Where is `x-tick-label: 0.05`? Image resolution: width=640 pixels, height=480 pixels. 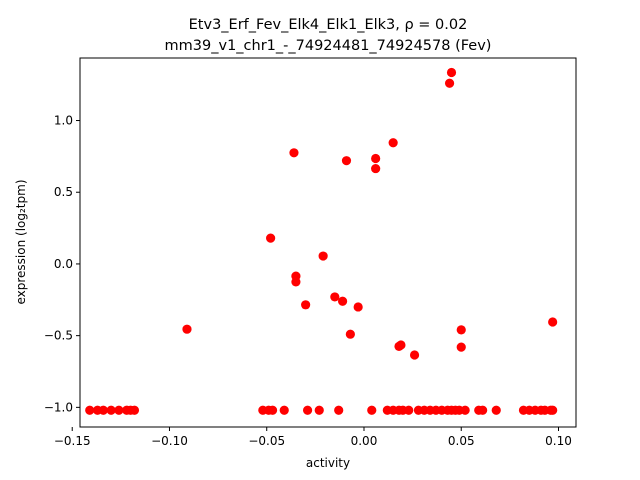
x-tick-label: 0.05 is located at coordinates (461, 441).